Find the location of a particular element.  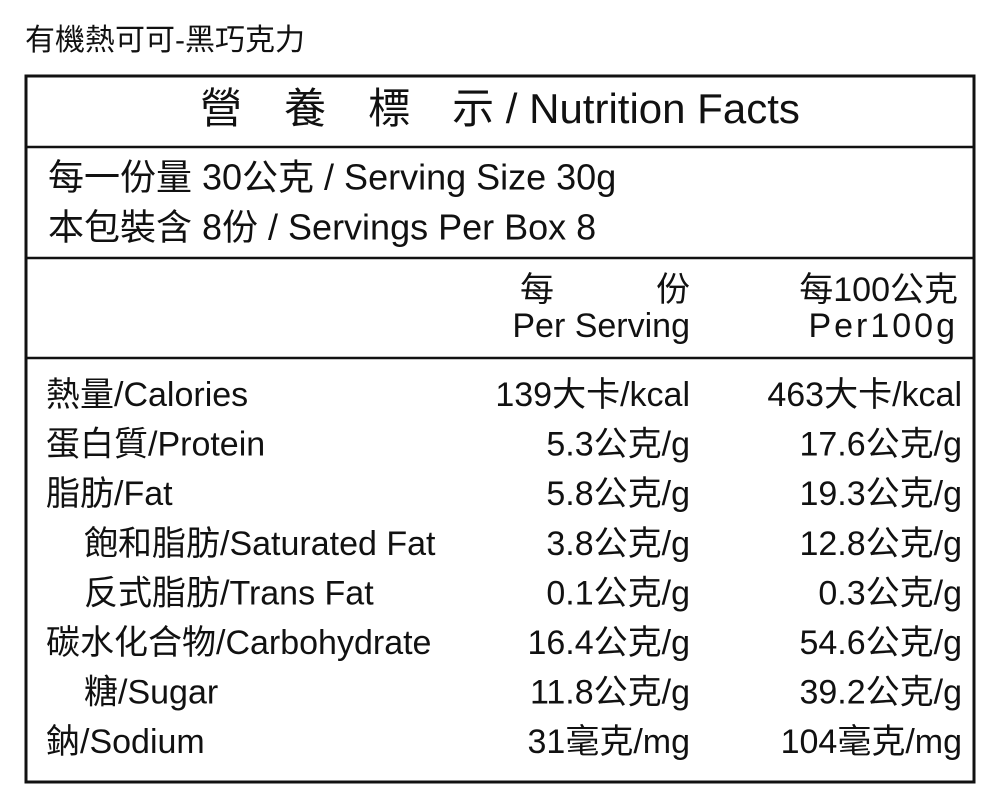

per-100g: 54.6公克/g is located at coordinates (880, 643).